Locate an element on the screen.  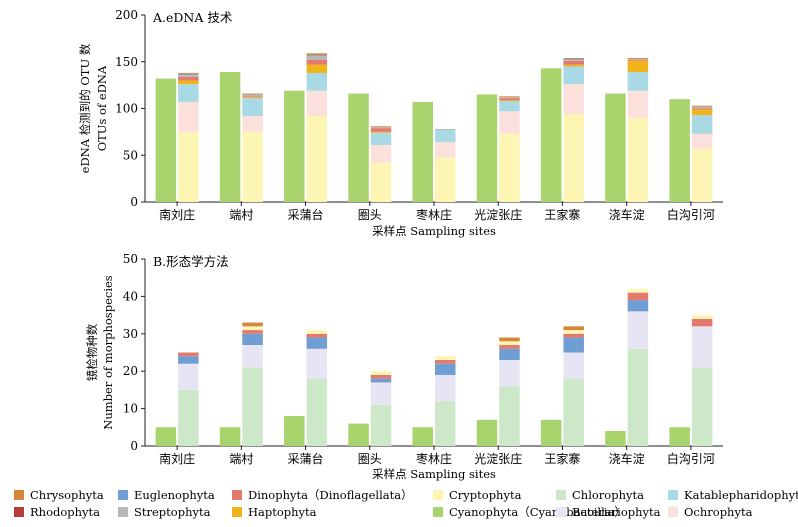
legend-swatch-euglenophyta is located at coordinates (123, 495).